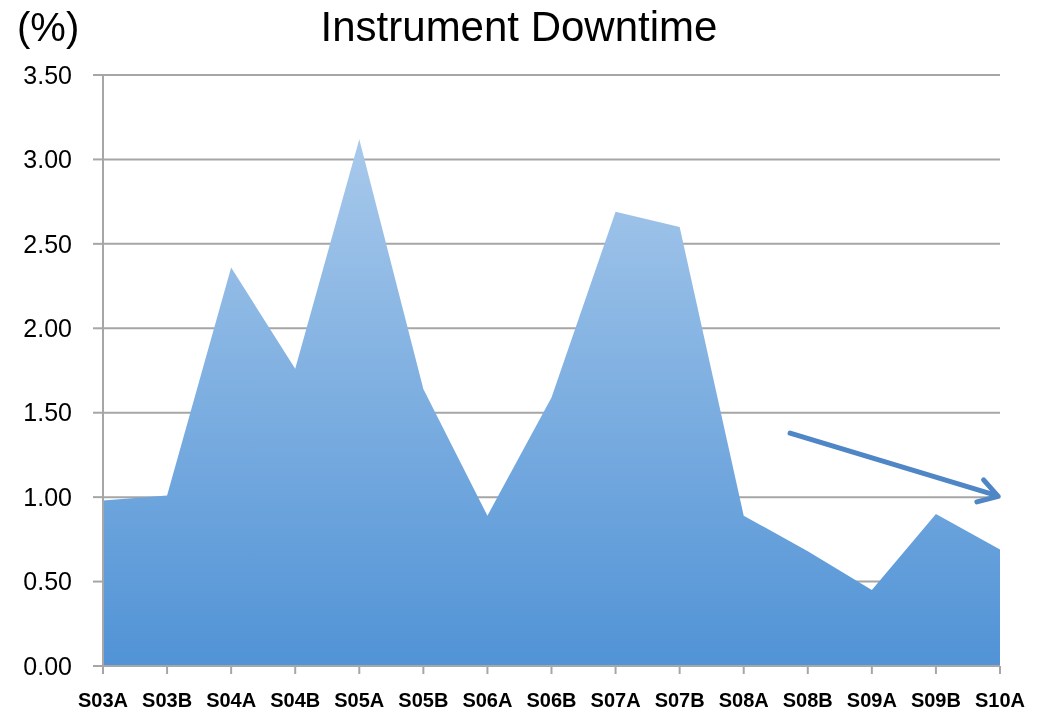  I want to click on chart-title: Instrument Downtime, so click(519, 26).